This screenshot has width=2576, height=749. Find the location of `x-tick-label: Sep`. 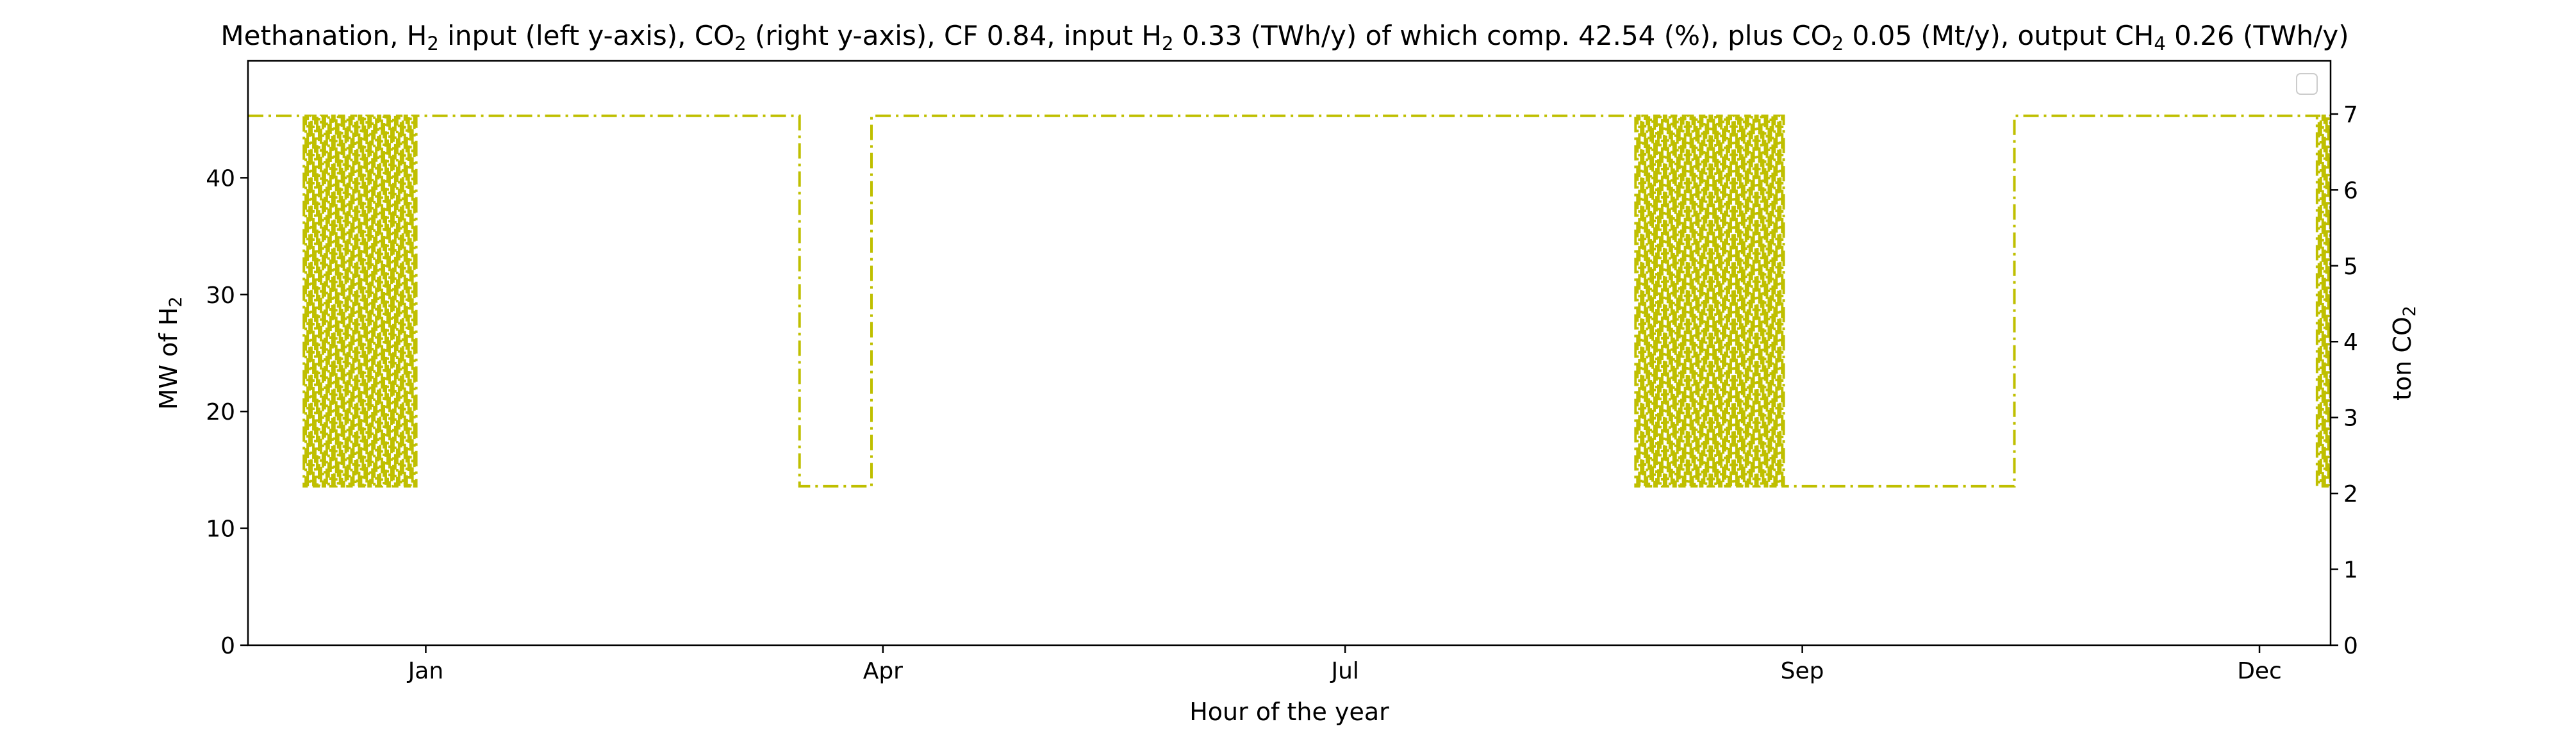

x-tick-label: Sep is located at coordinates (1802, 671).